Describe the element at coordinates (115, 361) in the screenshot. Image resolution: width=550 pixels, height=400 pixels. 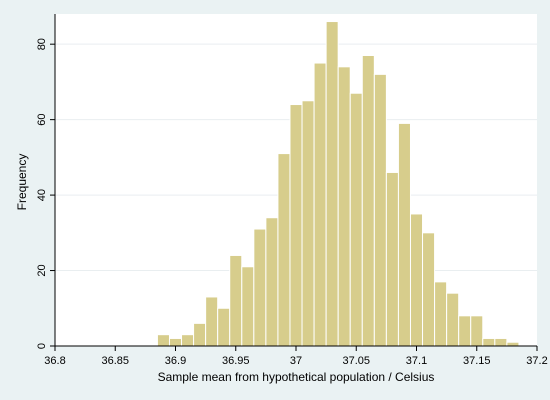
I see `x-tick-label: 36.85` at that location.